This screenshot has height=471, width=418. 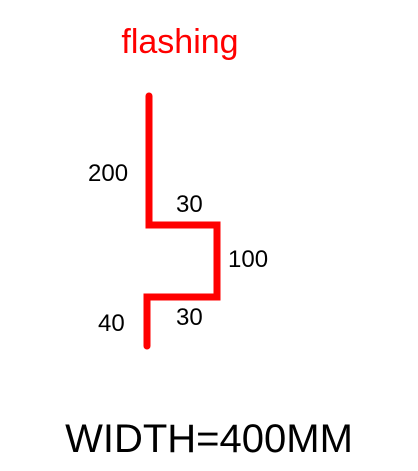 What do you see at coordinates (189, 204) in the screenshot?
I see `dimension-label-30-upper: 30` at bounding box center [189, 204].